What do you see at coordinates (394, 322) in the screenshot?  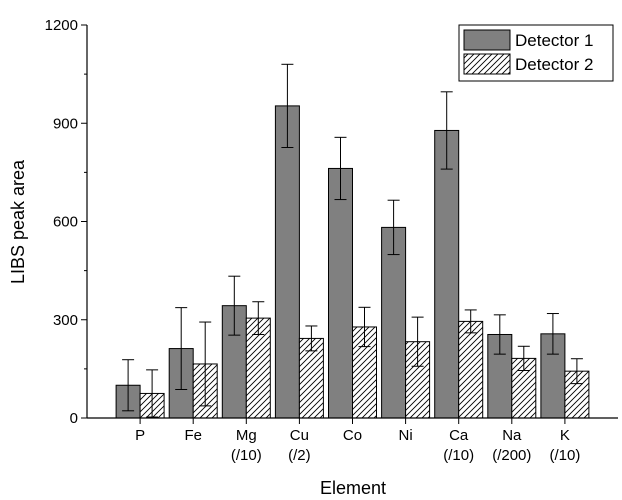 I see `bar-detector1-ni` at bounding box center [394, 322].